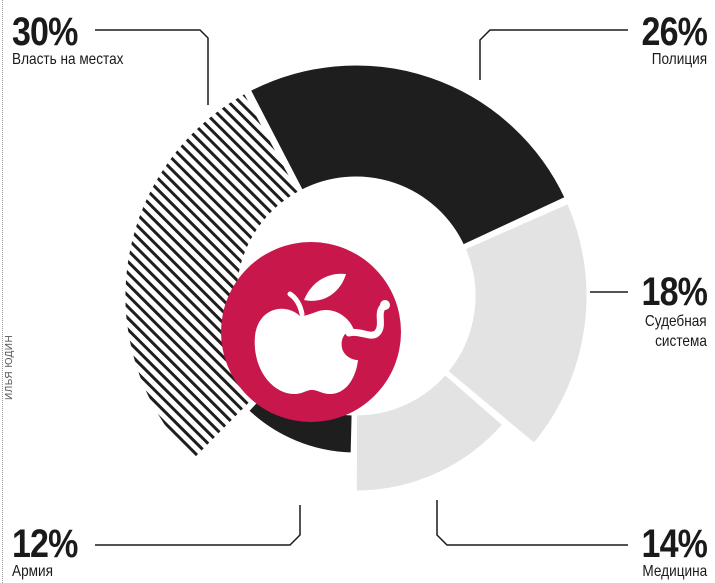 The height and width of the screenshot is (583, 715). I want to click on label-medicine-pct: 14%, so click(674, 544).